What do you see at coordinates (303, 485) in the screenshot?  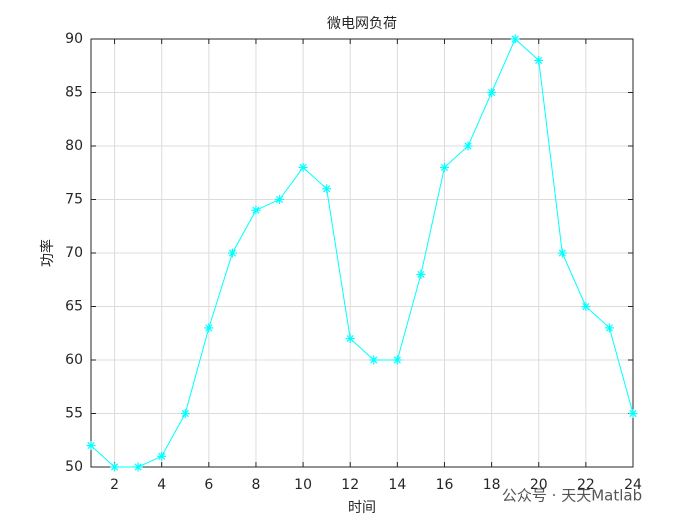 I see `x-tick-label: 10` at bounding box center [303, 485].